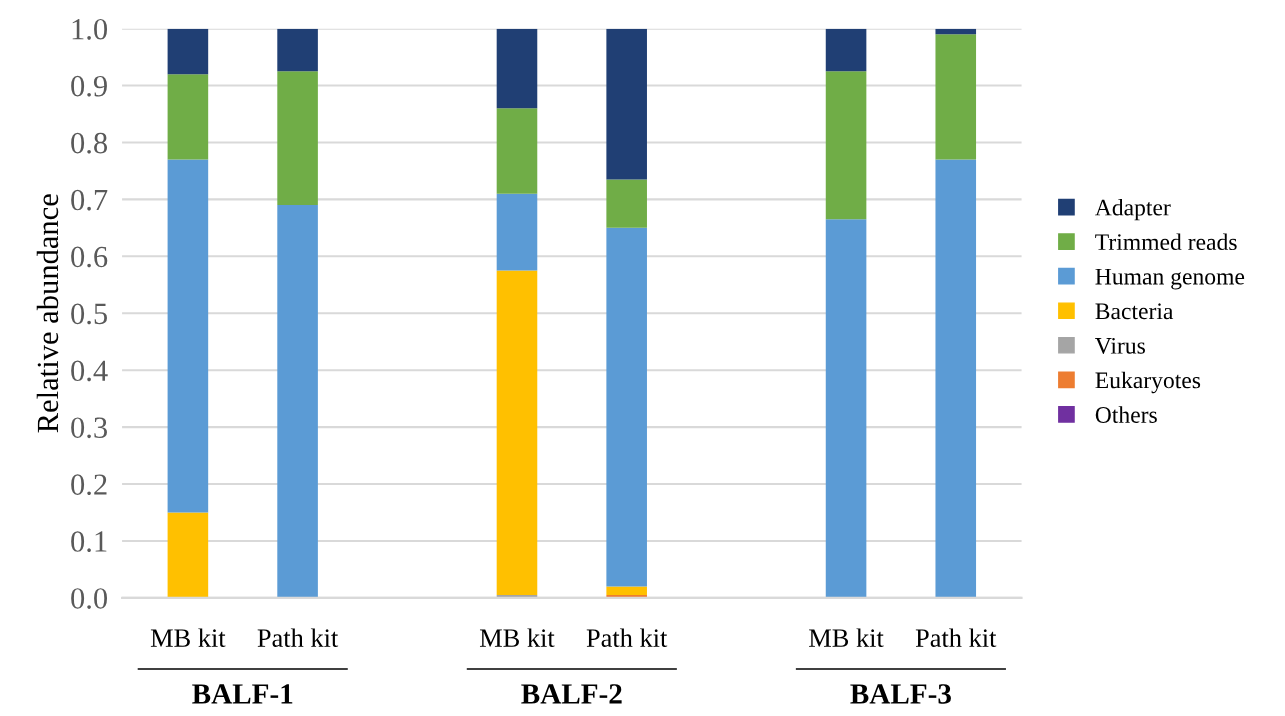 The image size is (1285, 716). I want to click on y-tick-label: 0.4, so click(89, 371).